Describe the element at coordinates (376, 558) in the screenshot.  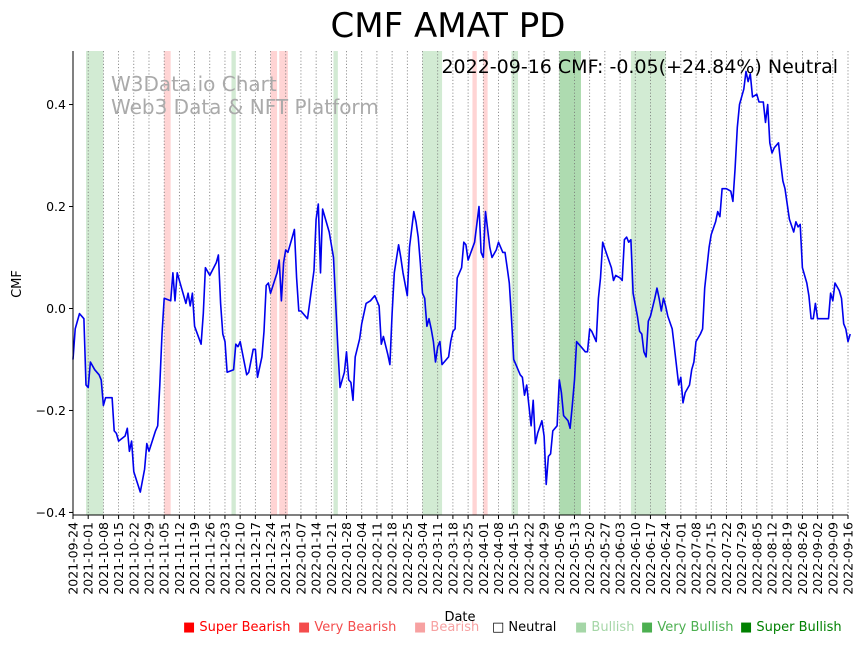
I see `x-tick-label: 2022-02-11` at that location.